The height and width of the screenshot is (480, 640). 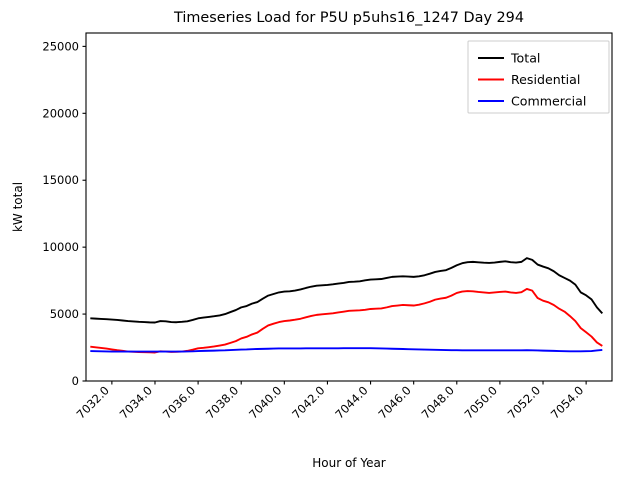 I want to click on chart-legend: Total Residential Commercial, so click(x=538, y=77).